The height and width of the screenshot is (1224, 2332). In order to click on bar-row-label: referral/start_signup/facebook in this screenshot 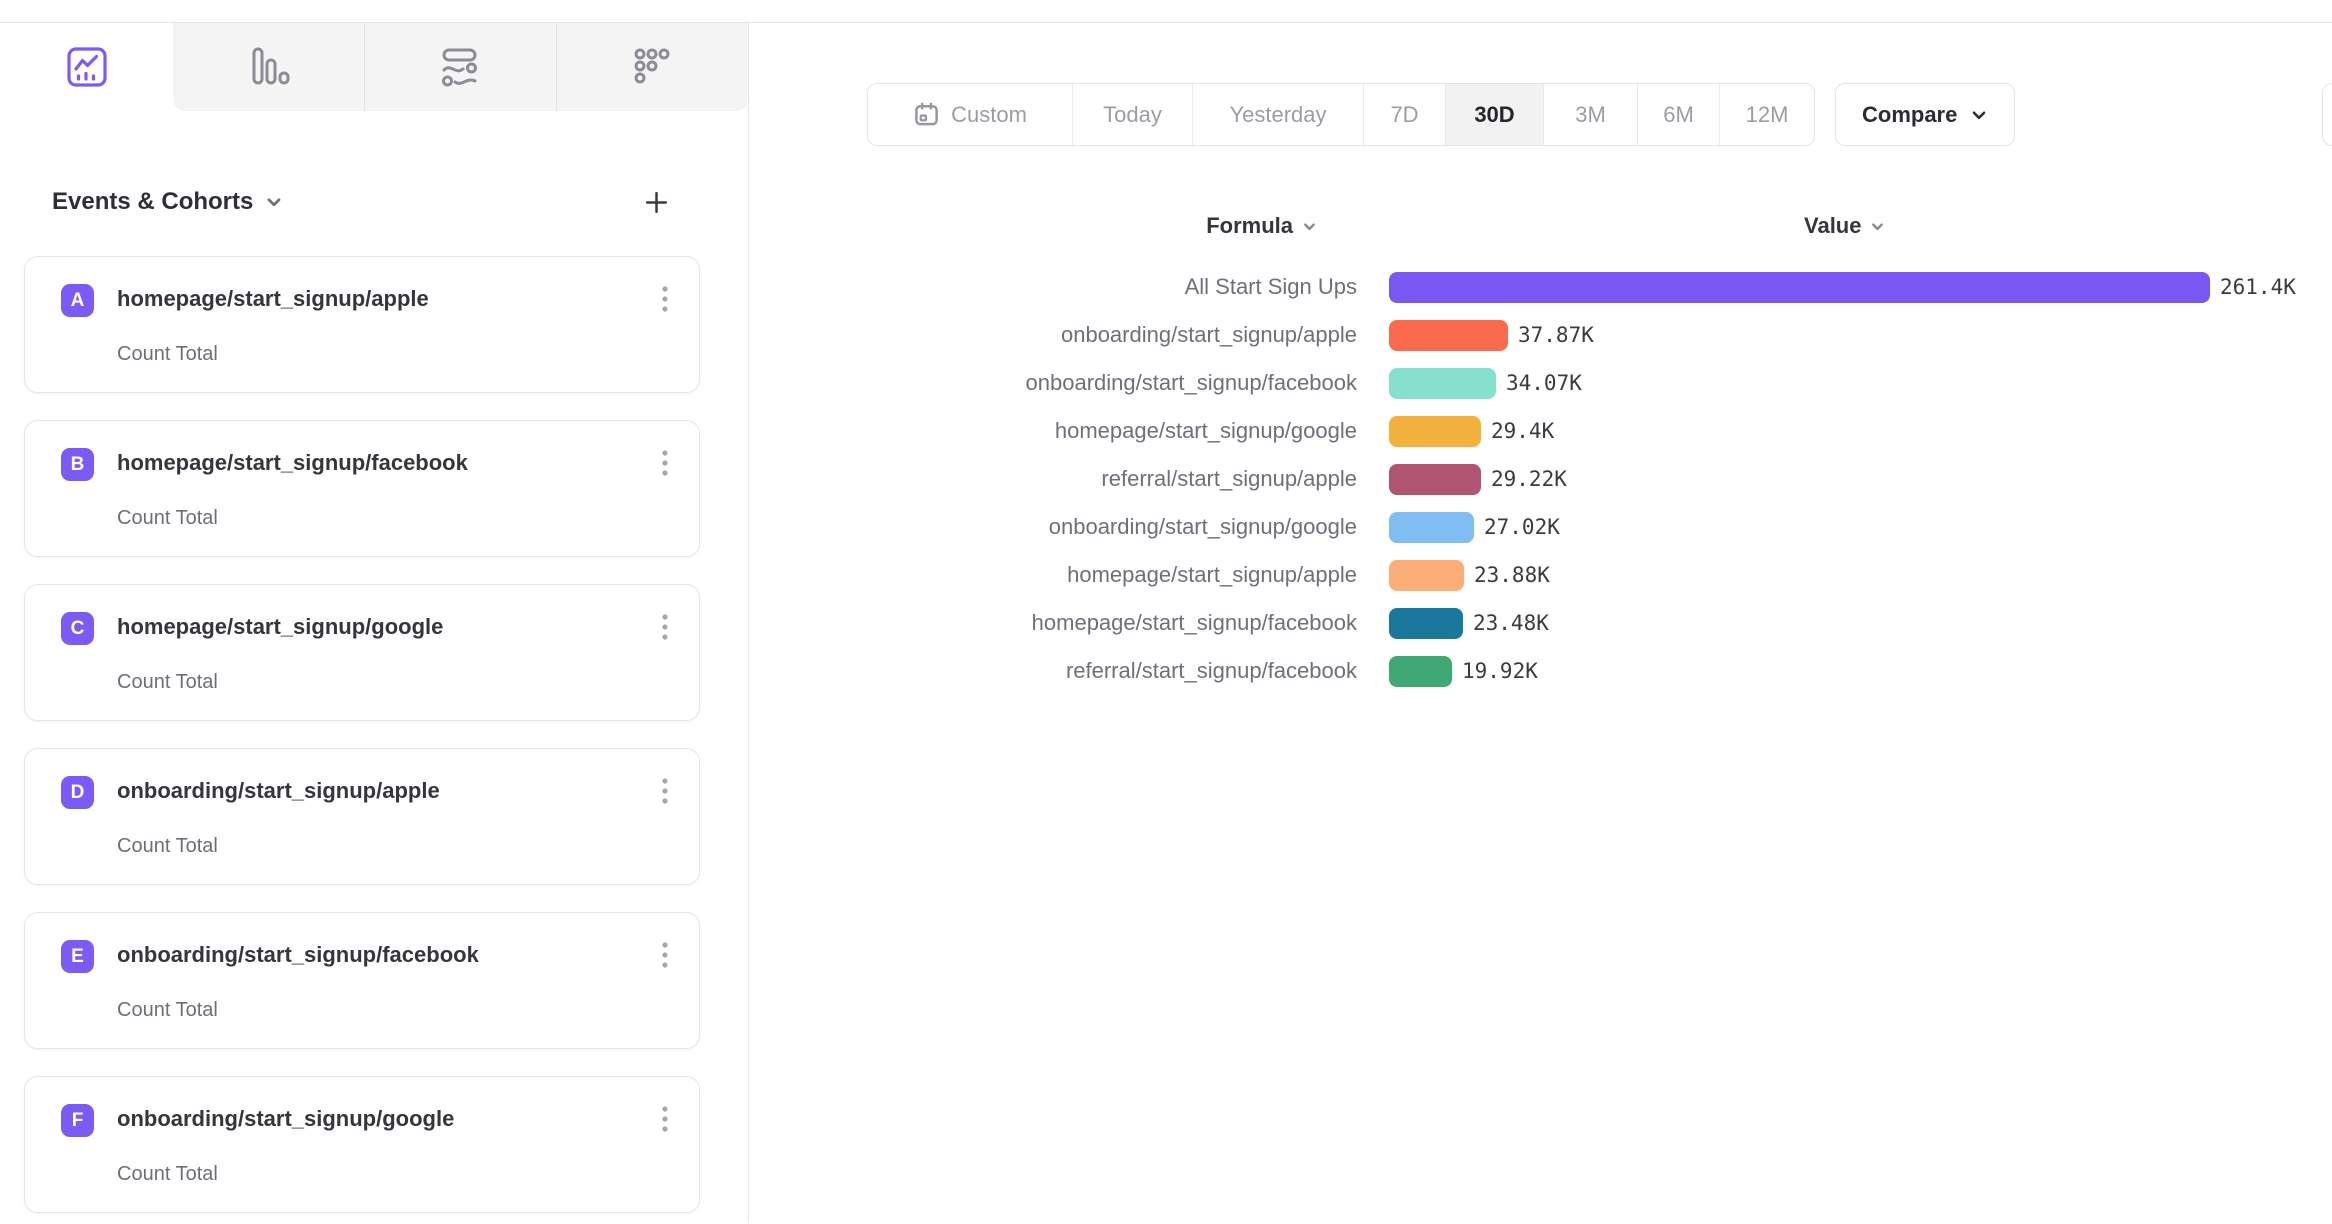, I will do `click(1211, 670)`.